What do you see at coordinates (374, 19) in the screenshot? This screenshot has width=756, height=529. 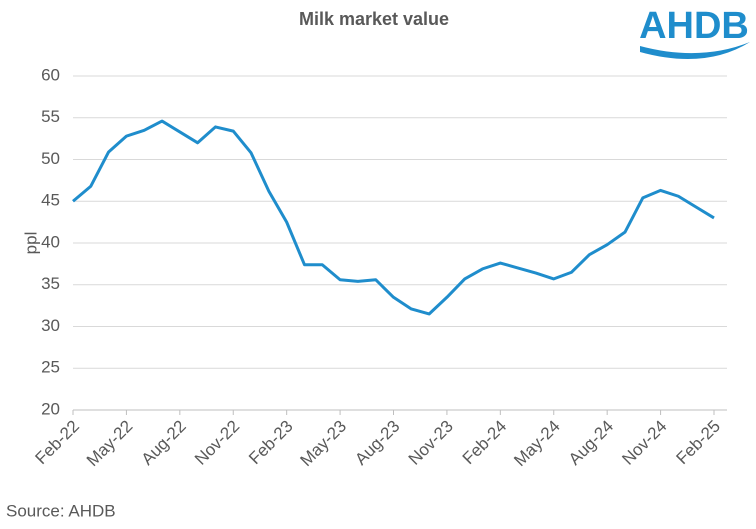 I see `chart-title: Milk market value` at bounding box center [374, 19].